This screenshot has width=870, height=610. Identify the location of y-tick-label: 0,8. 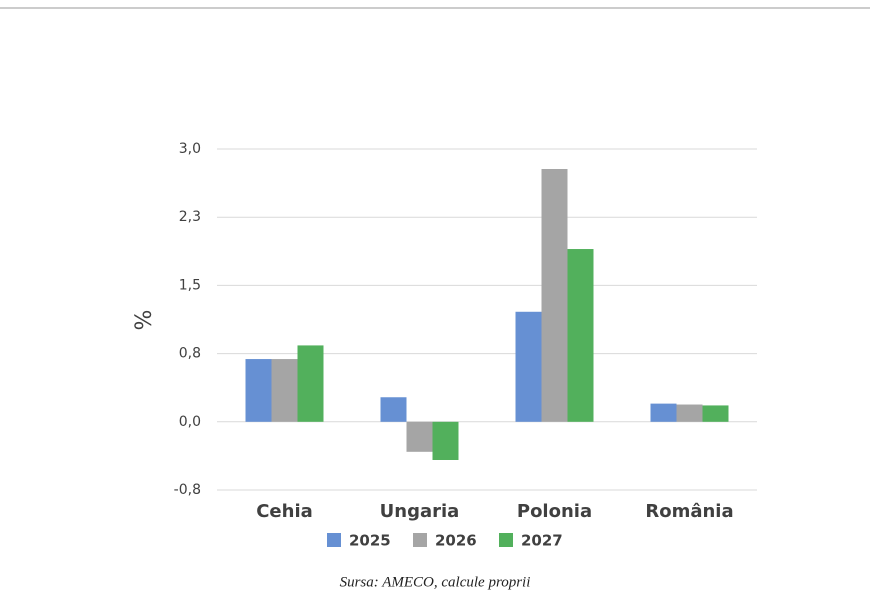
(190, 354).